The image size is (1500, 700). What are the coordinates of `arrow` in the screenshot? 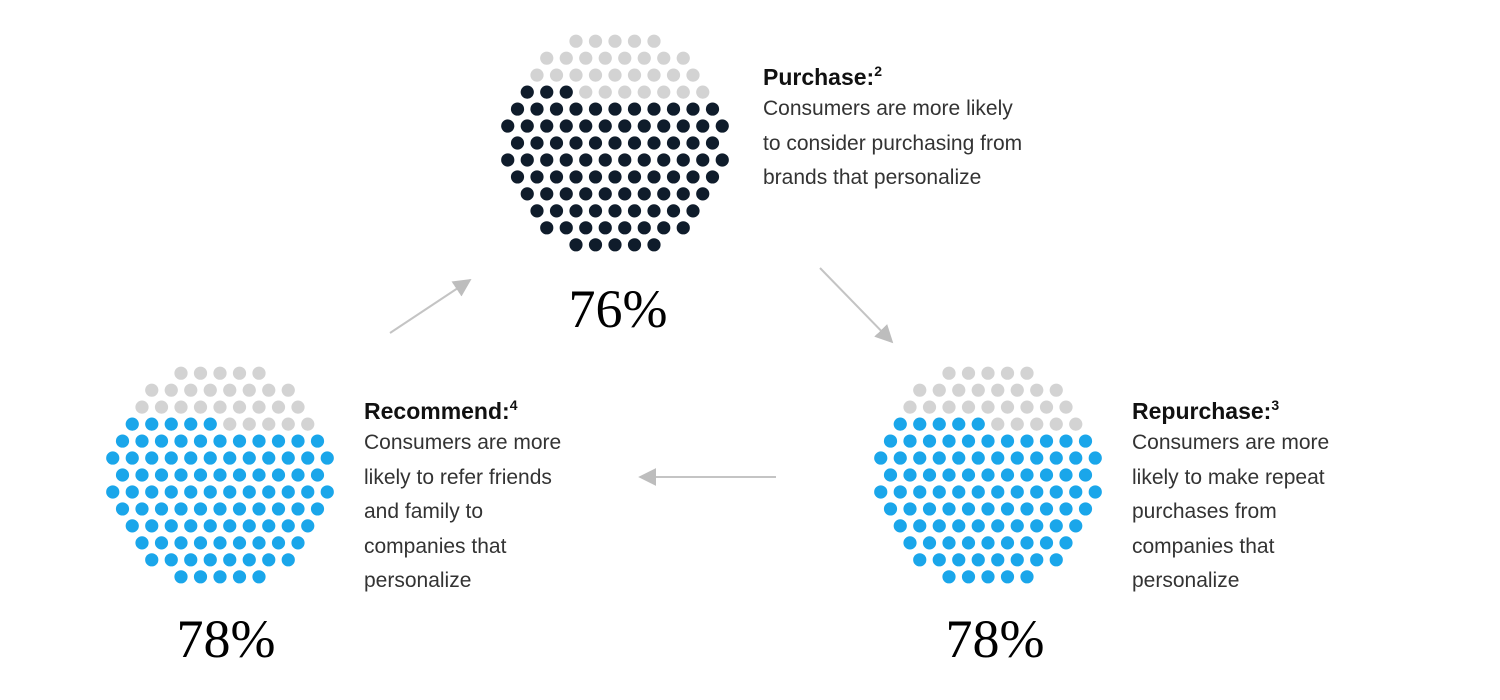 It's located at (856, 305).